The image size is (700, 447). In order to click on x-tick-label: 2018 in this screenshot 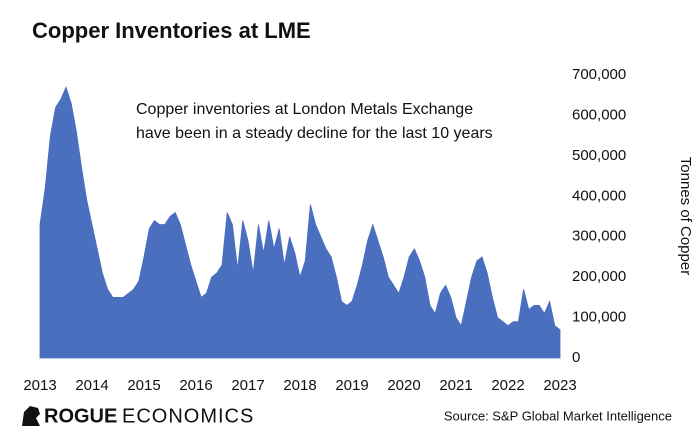, I will do `click(299, 385)`.